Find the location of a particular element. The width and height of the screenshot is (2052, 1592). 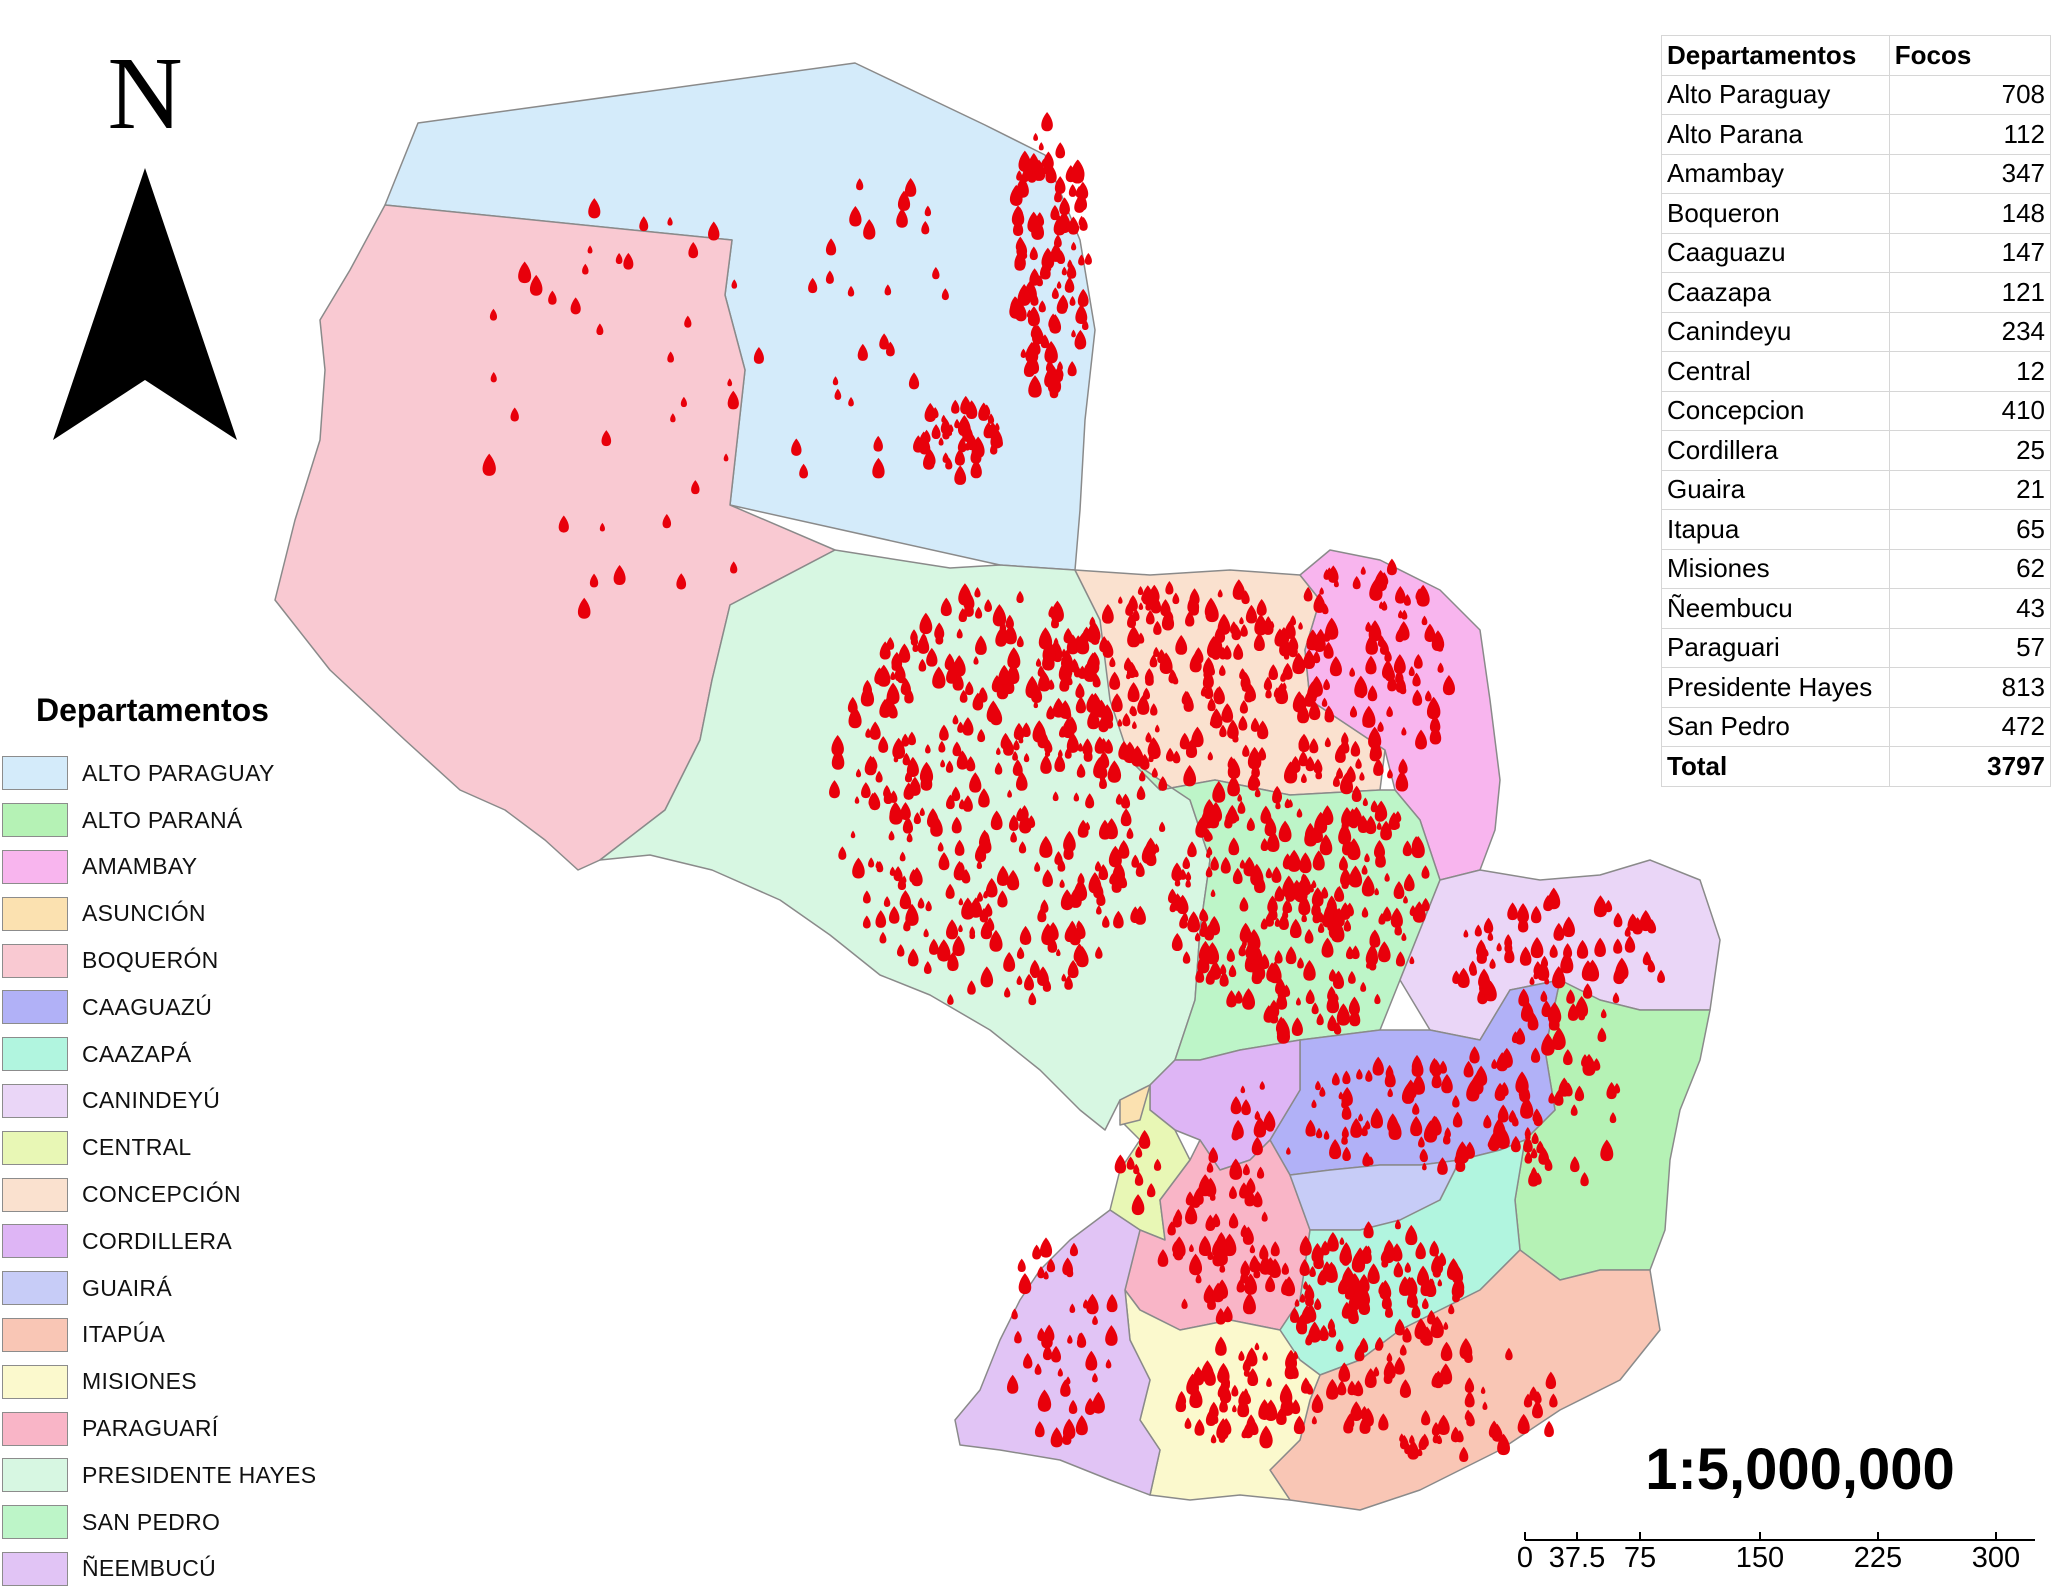

table-row: Canindeyu 234 is located at coordinates (1856, 331).